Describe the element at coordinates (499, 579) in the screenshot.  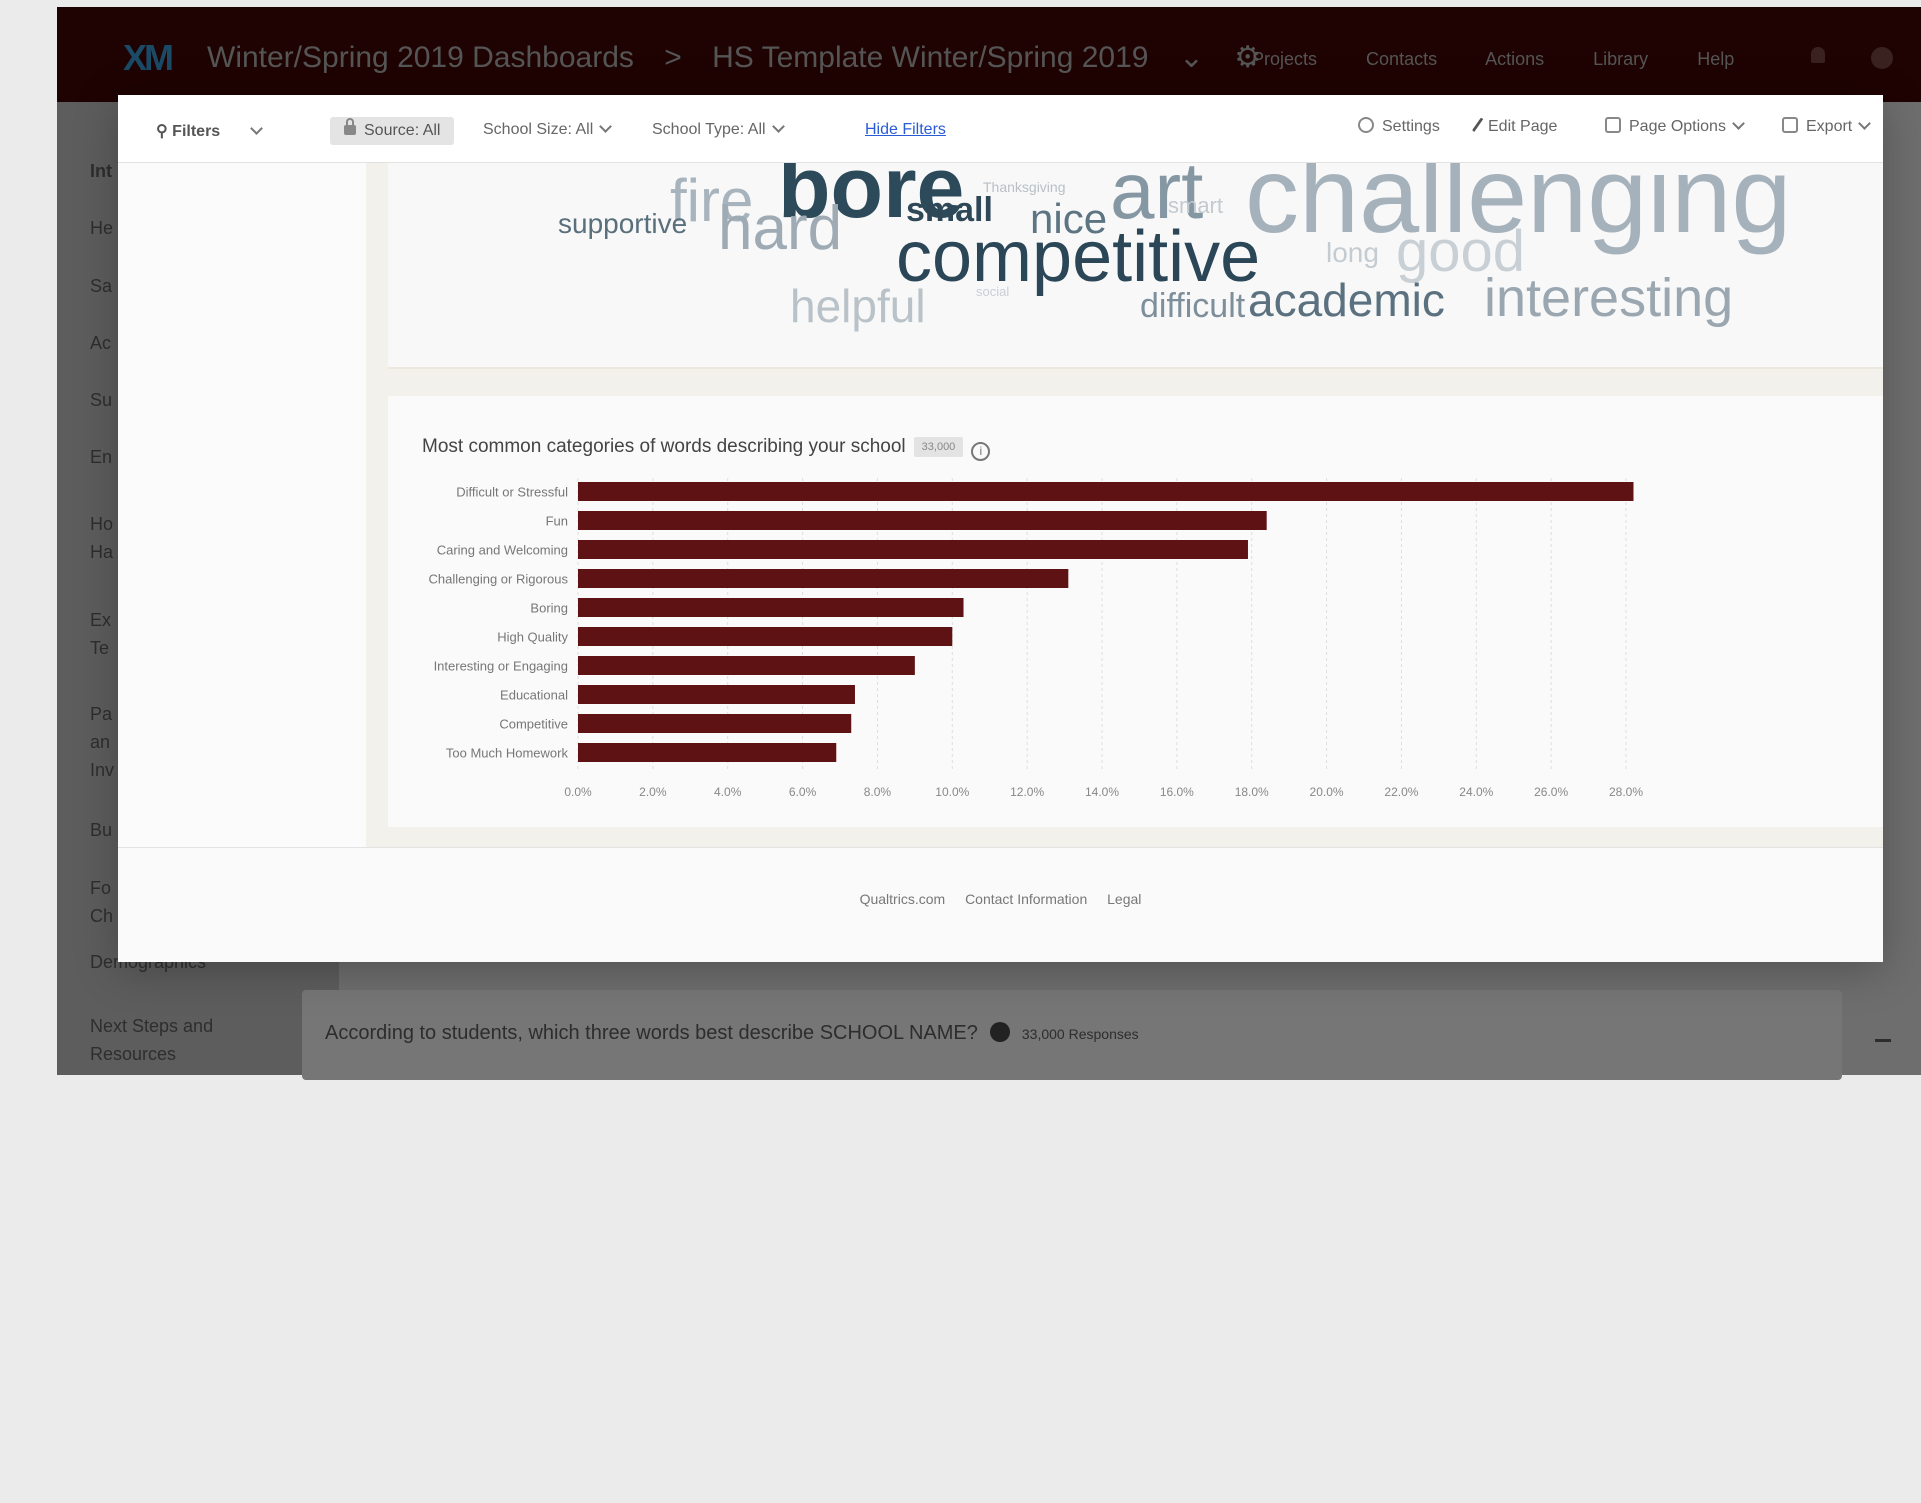
I see `category-label: Challenging or Rigorous` at that location.